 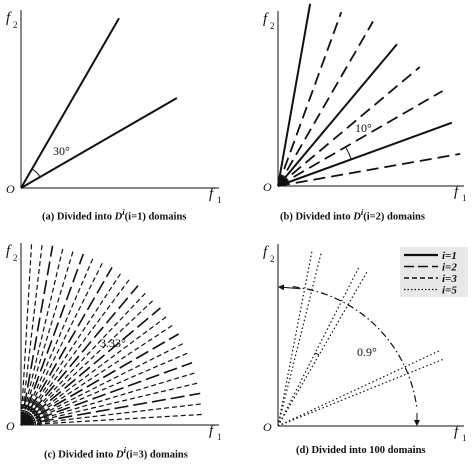 I want to click on legend-label: i=2, so click(x=449, y=268).